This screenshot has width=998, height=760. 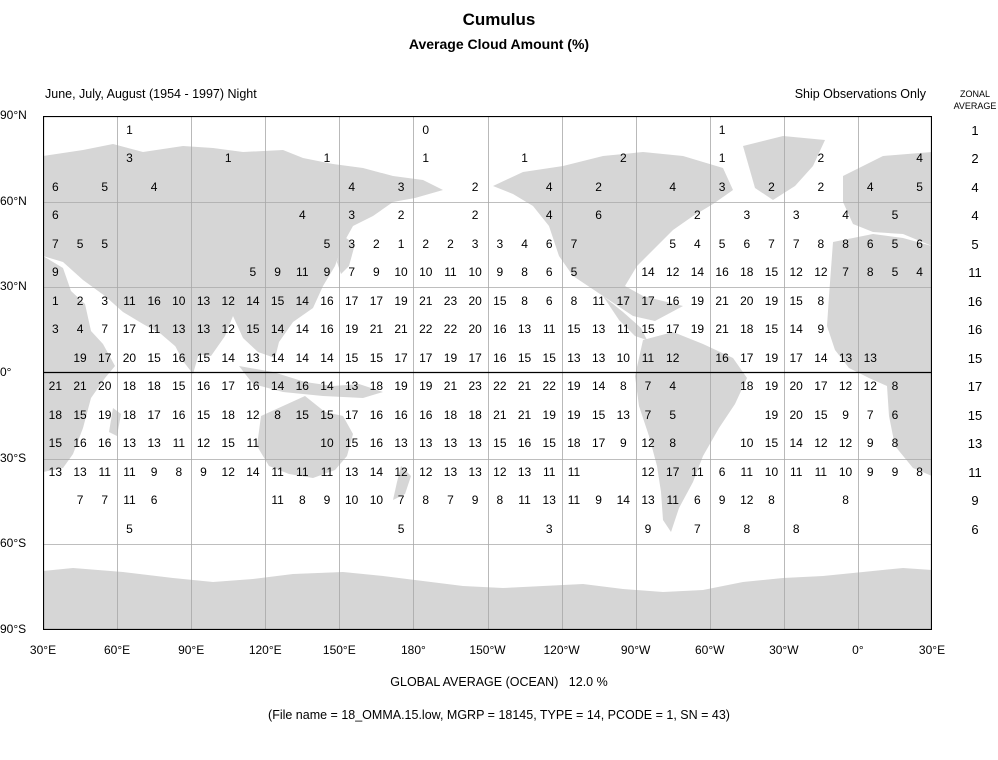 What do you see at coordinates (975, 272) in the screenshot?
I see `zonal-average-value: 11` at bounding box center [975, 272].